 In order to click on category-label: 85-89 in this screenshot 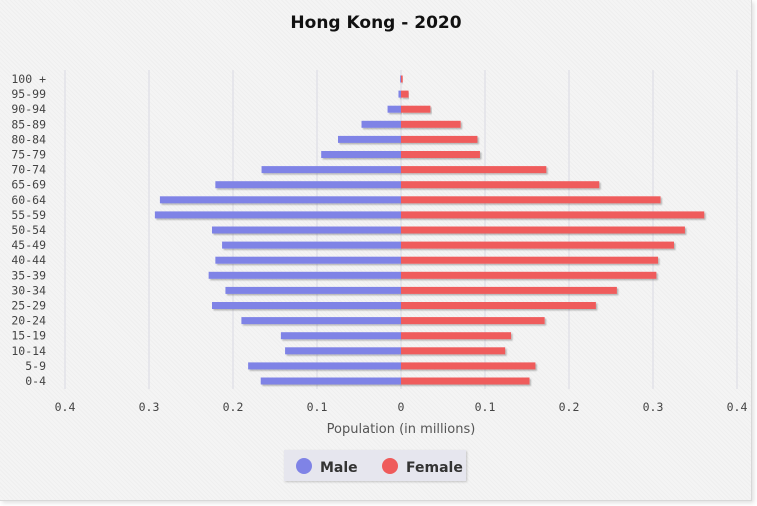, I will do `click(28, 124)`.